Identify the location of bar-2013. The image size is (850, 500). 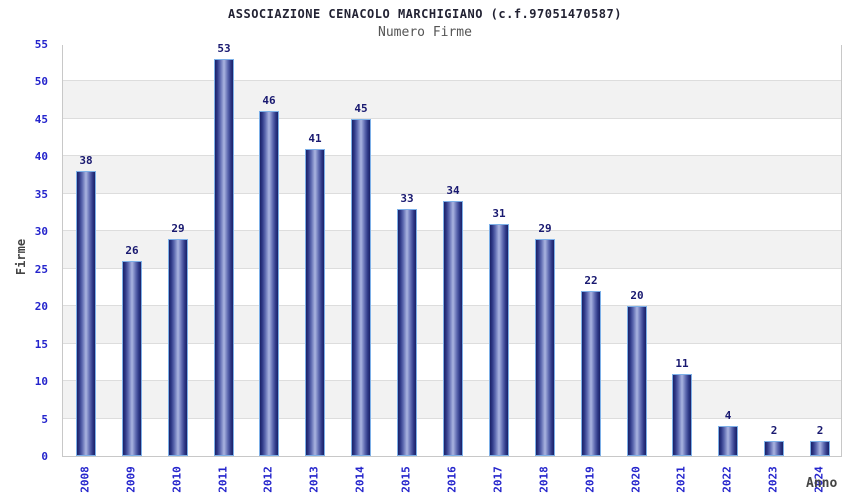
(315, 302).